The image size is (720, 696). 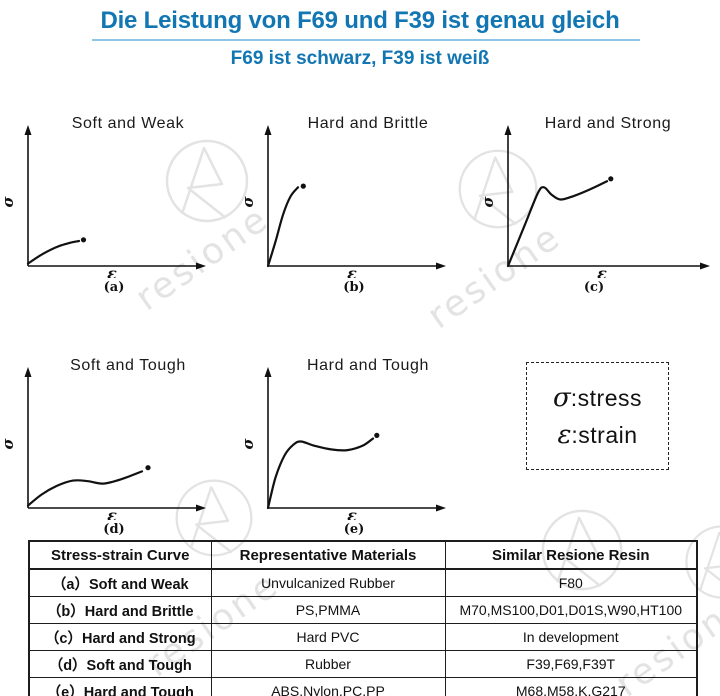 What do you see at coordinates (366, 40) in the screenshot?
I see `title-underline` at bounding box center [366, 40].